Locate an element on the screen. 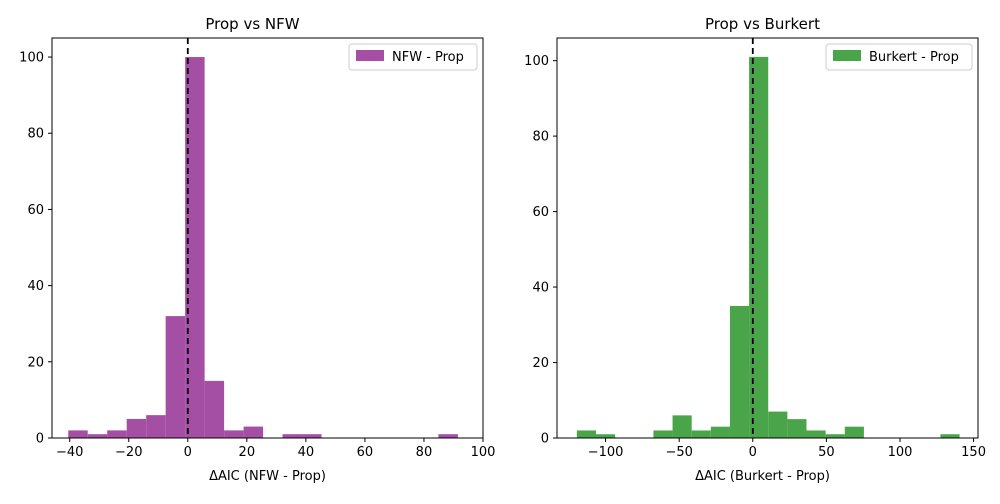 The image size is (1000, 504). legend-label: Burkert - Prop is located at coordinates (914, 57).